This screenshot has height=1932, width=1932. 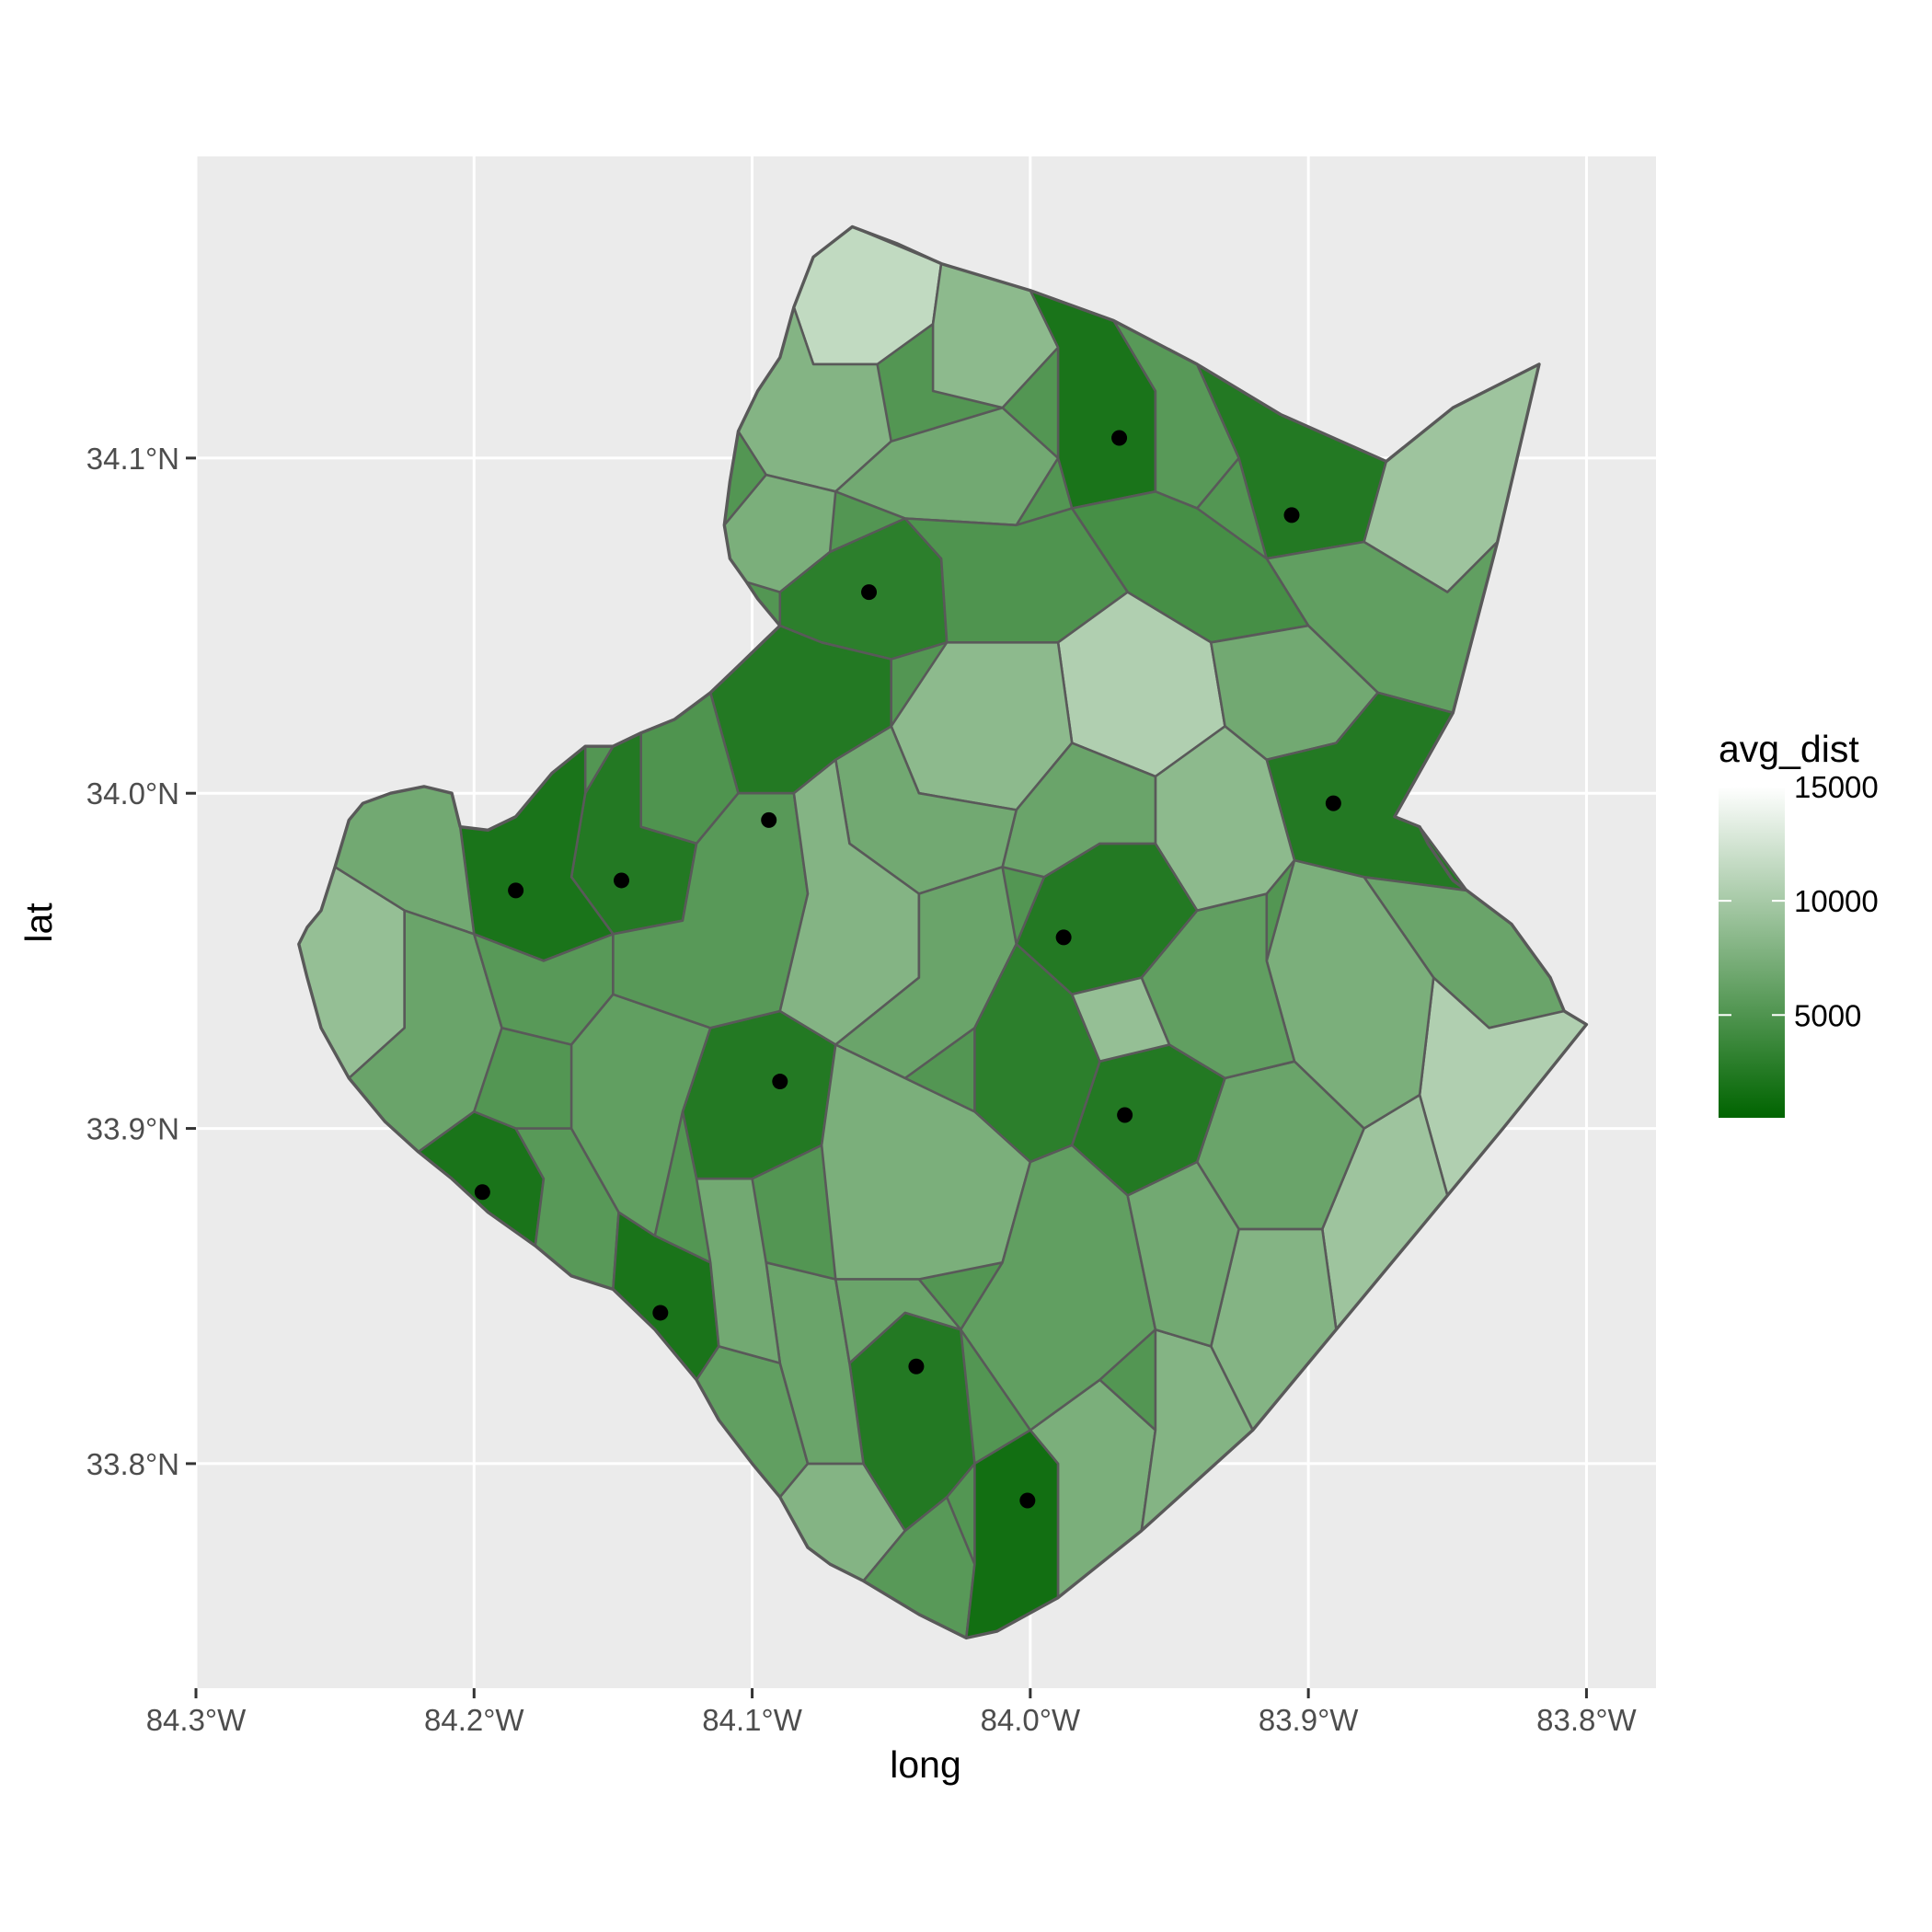 What do you see at coordinates (474, 1720) in the screenshot?
I see `x-tick-label: 84.2°W` at bounding box center [474, 1720].